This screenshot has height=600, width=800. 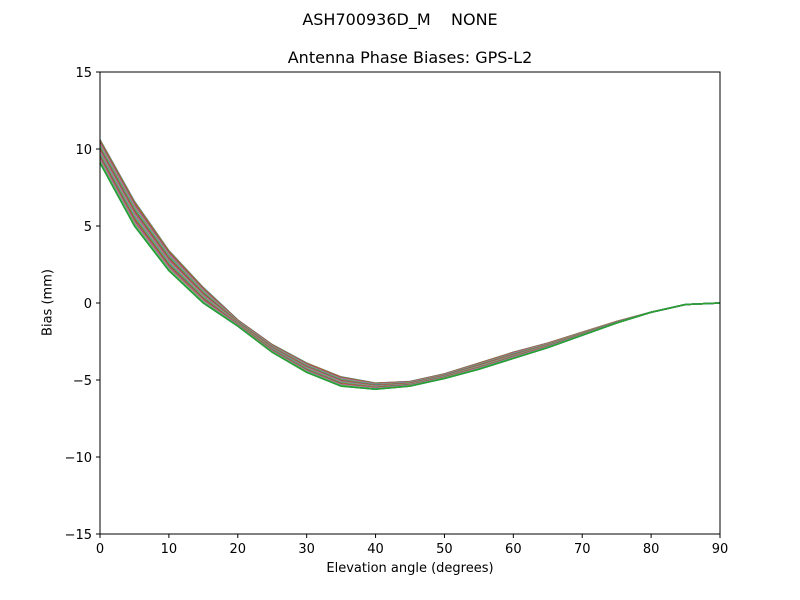 I want to click on x-axis-label: Elevation angle (degrees), so click(x=410, y=568).